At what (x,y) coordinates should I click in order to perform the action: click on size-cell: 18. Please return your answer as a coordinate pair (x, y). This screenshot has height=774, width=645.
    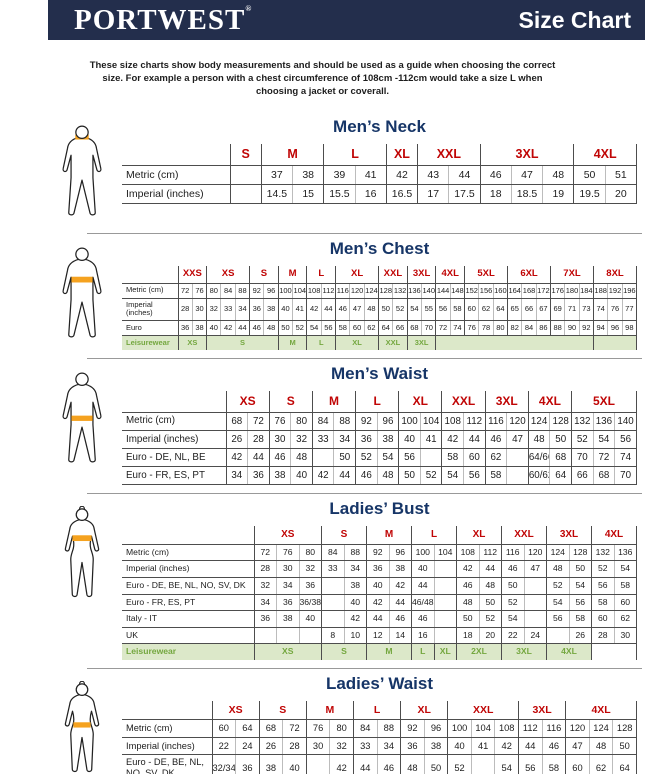
    Looking at the image, I should click on (495, 194).